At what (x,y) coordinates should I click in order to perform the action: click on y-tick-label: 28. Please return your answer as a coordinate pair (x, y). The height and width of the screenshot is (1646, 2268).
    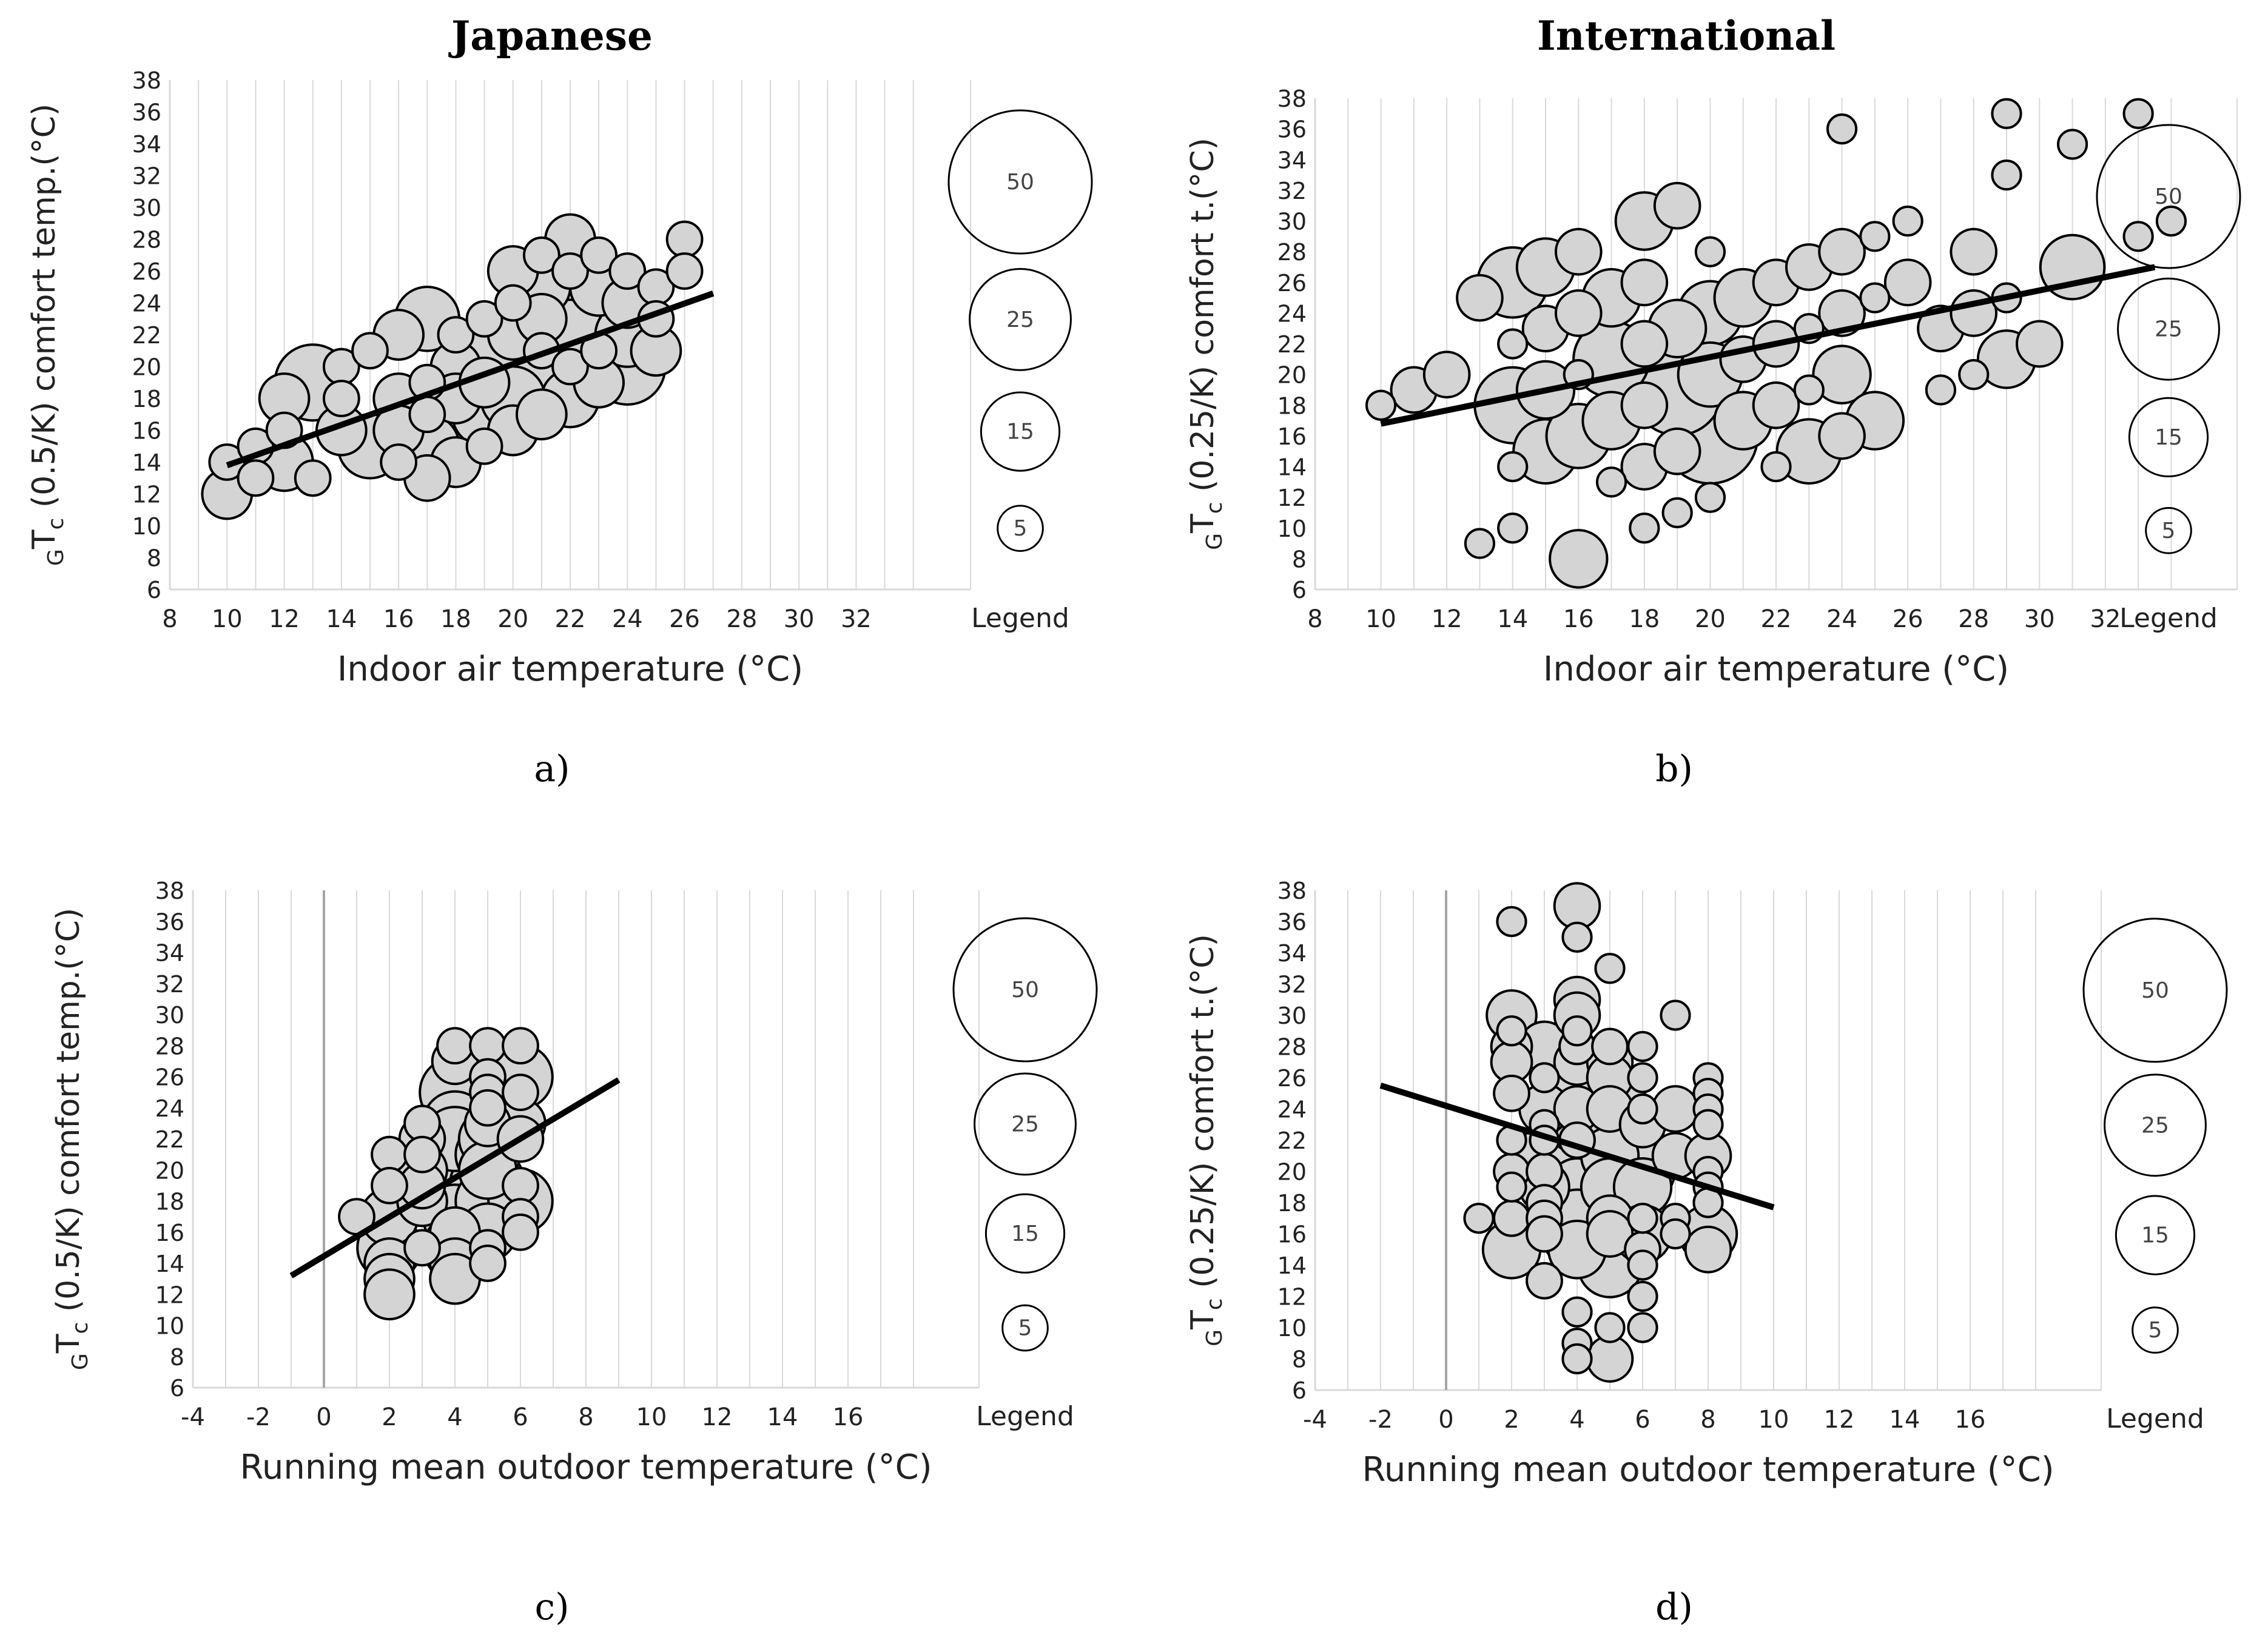
    Looking at the image, I should click on (146, 240).